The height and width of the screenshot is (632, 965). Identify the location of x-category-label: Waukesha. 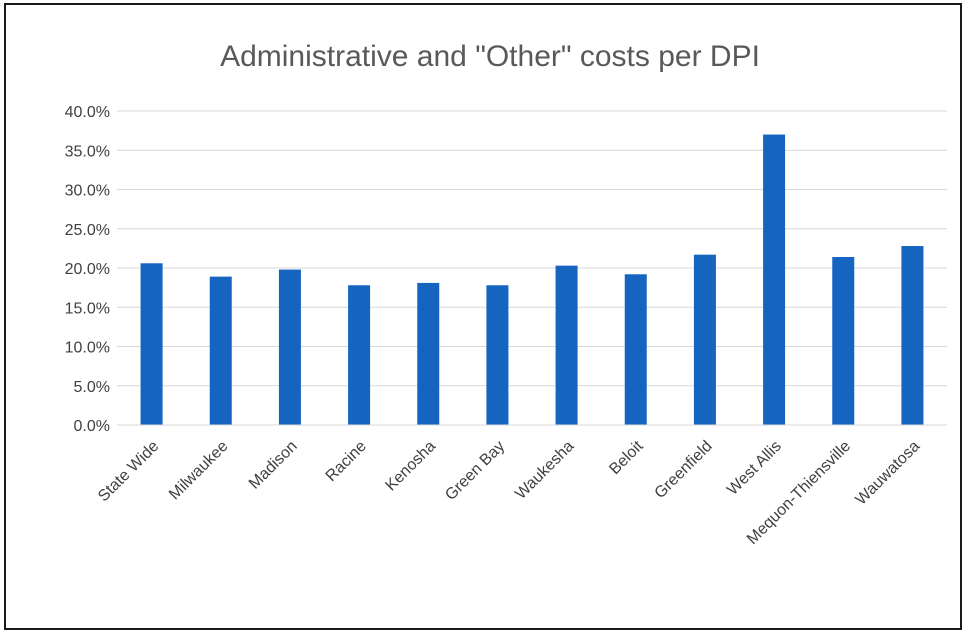
(544, 470).